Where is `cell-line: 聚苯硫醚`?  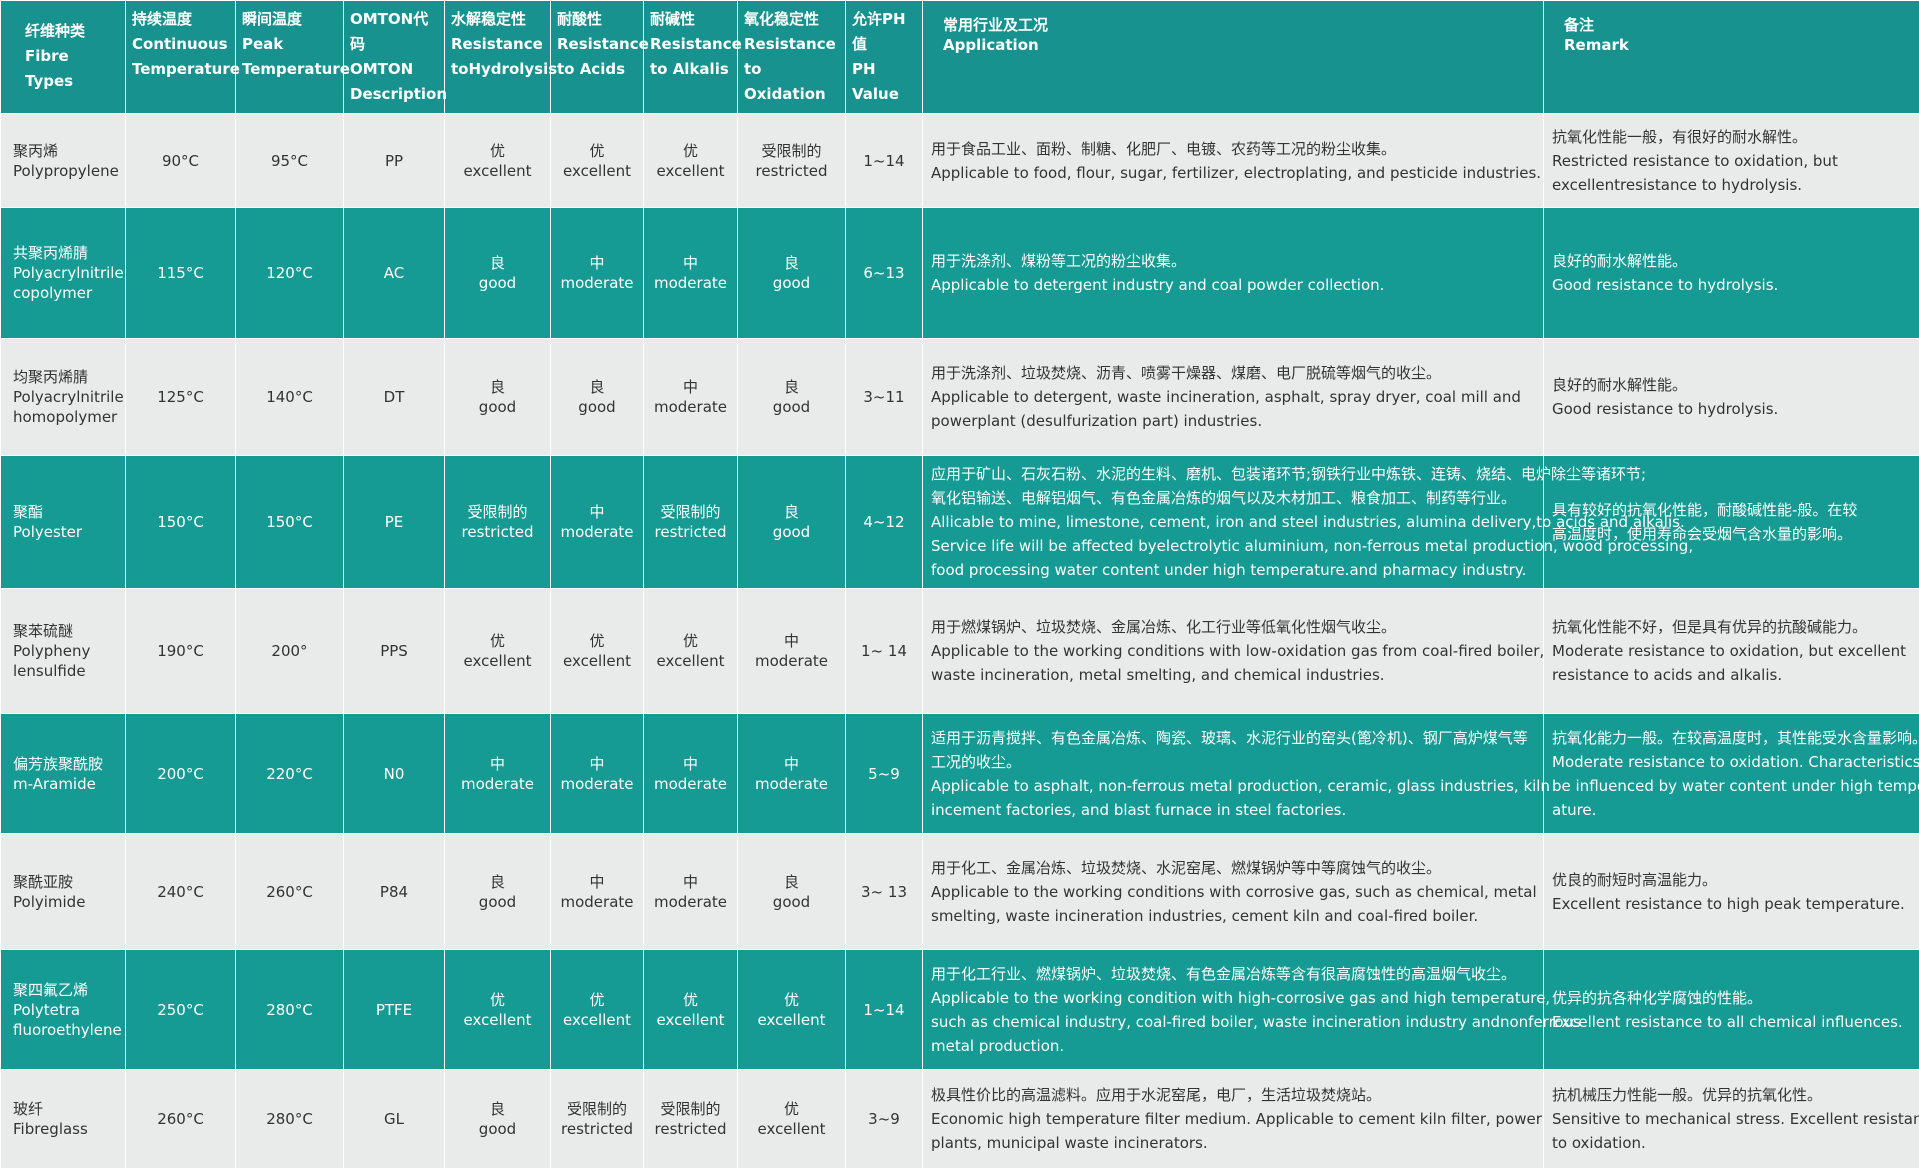
cell-line: 聚苯硫醚 is located at coordinates (63, 631).